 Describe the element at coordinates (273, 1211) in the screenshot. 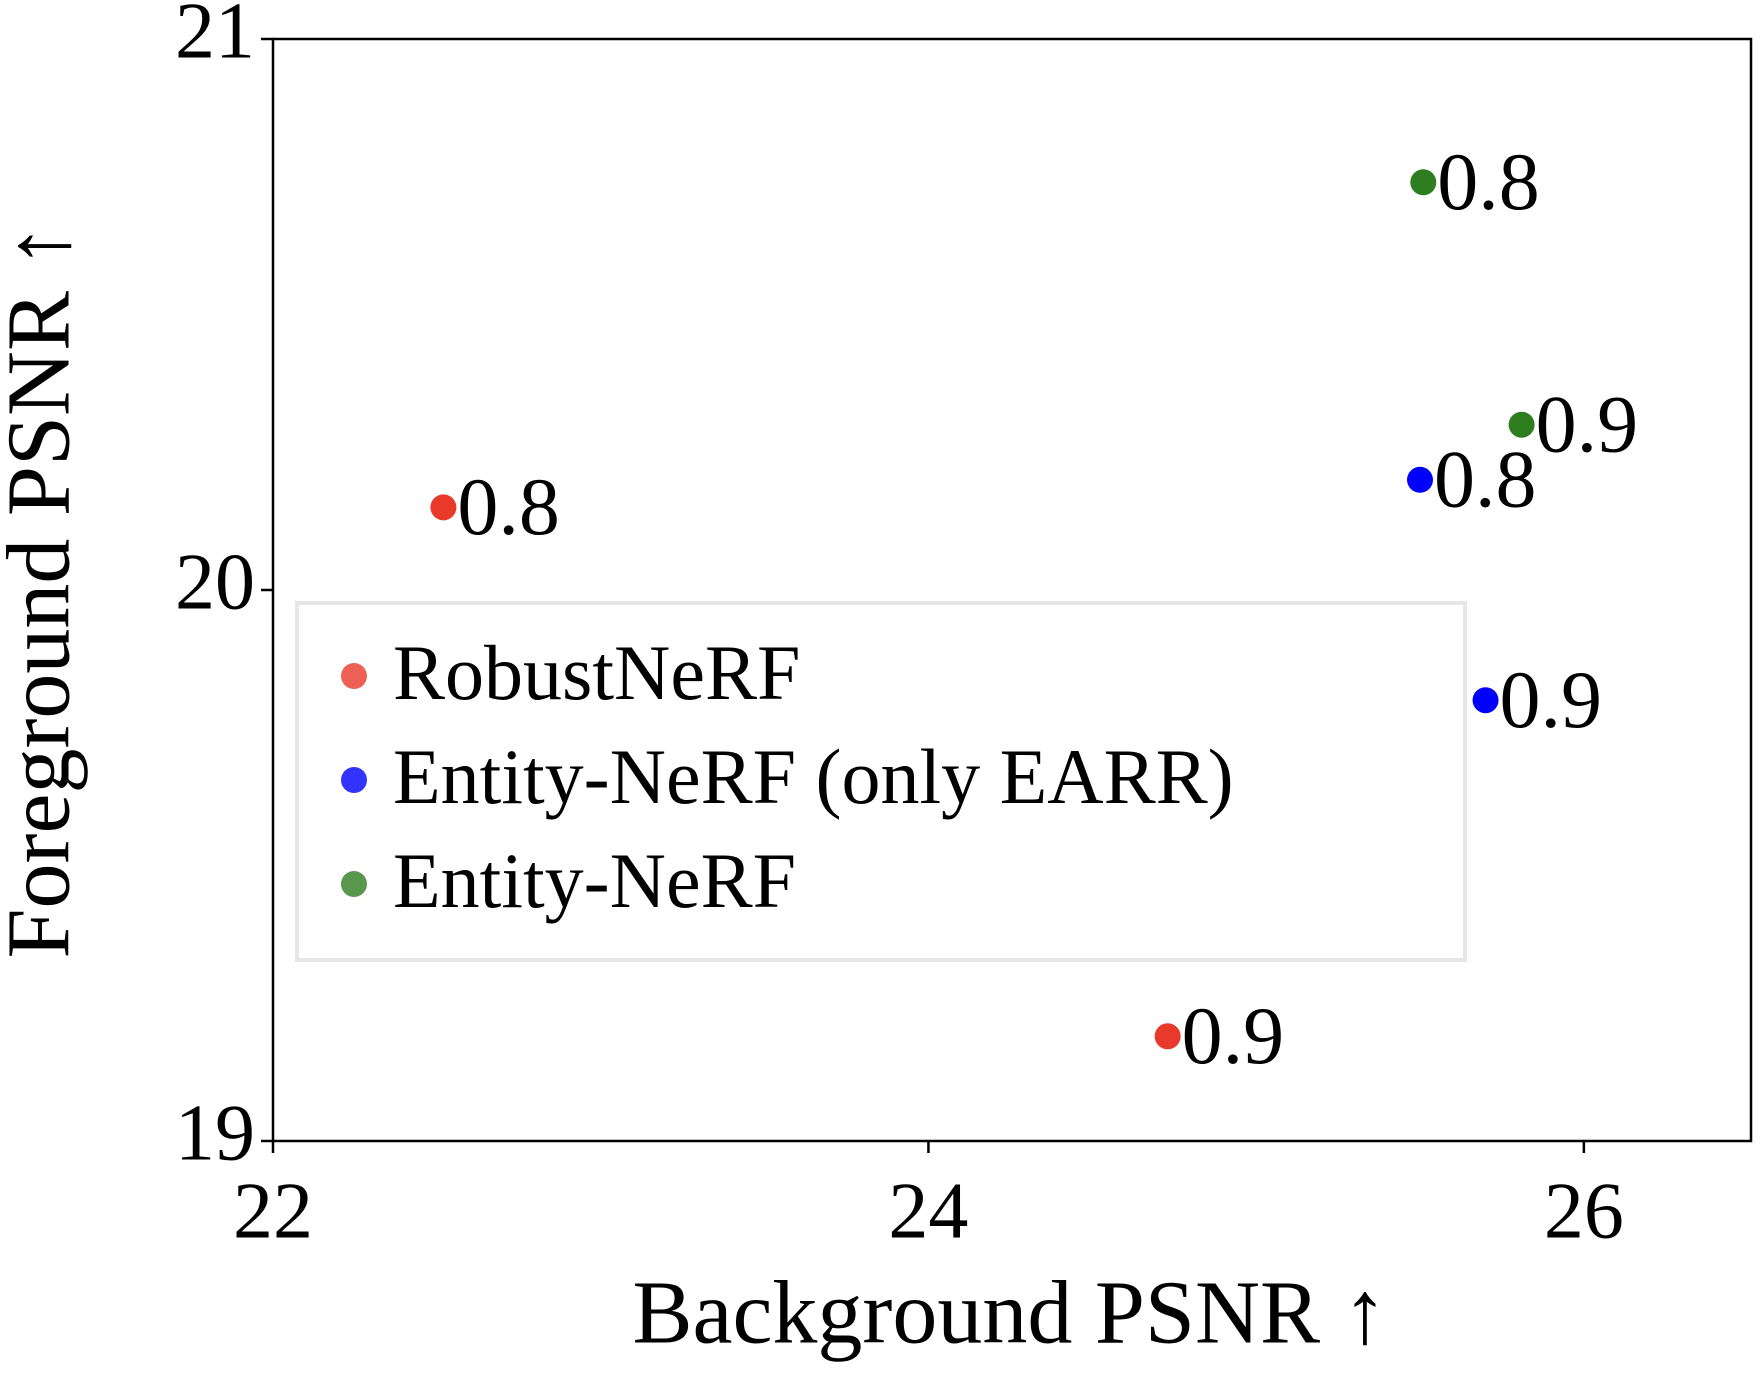

I see `x-tick-label: 22` at that location.